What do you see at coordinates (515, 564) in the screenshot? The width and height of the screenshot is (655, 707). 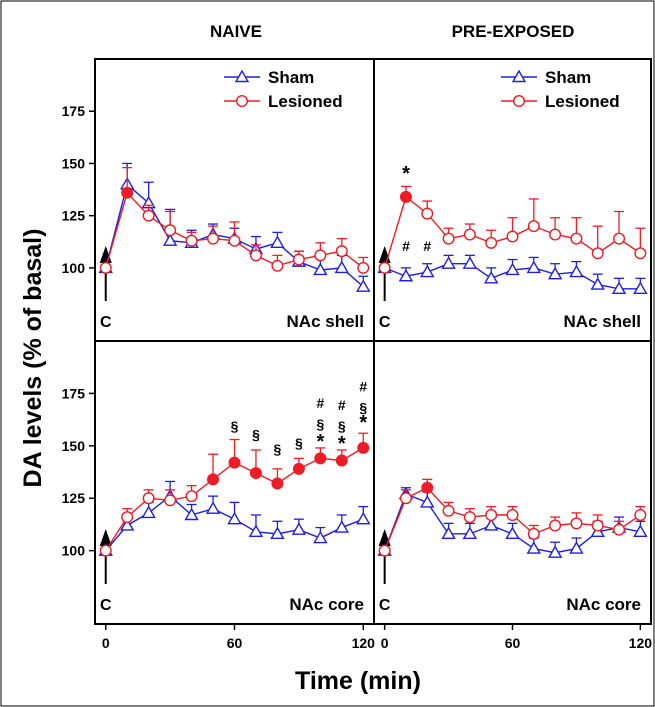 I see `panel-4: 0 60 120 C NAc core` at bounding box center [515, 564].